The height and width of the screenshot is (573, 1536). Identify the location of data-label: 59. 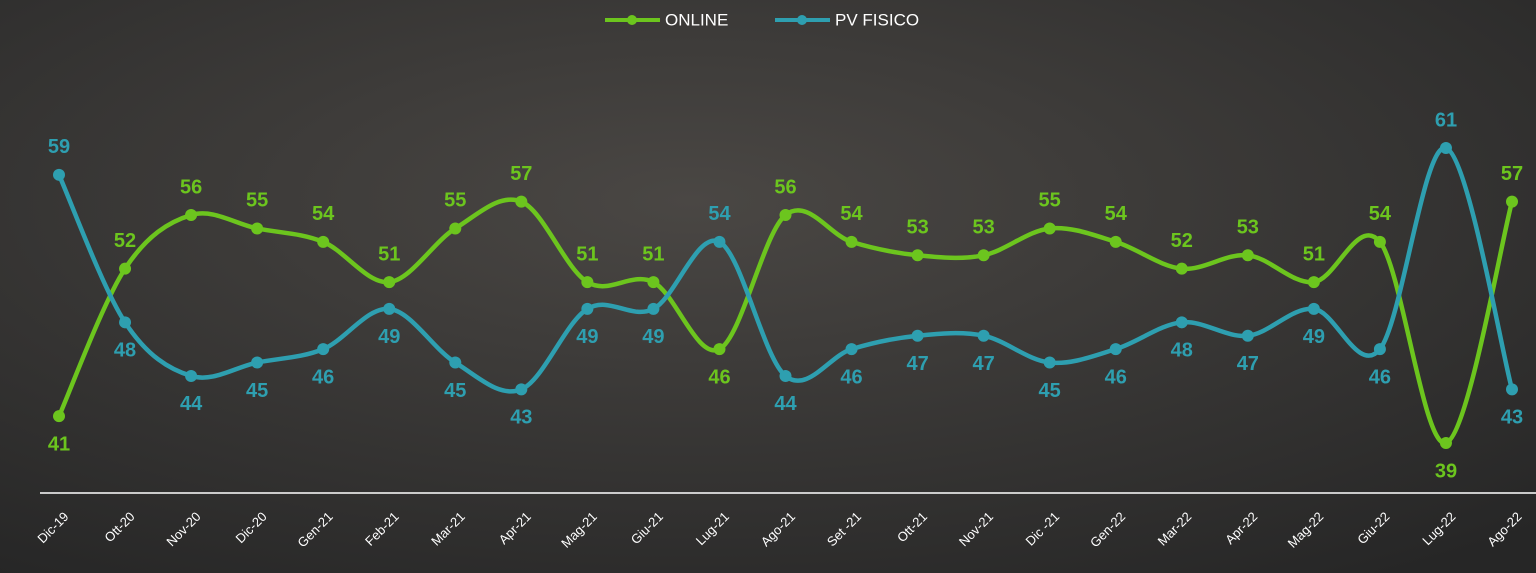
(59, 147).